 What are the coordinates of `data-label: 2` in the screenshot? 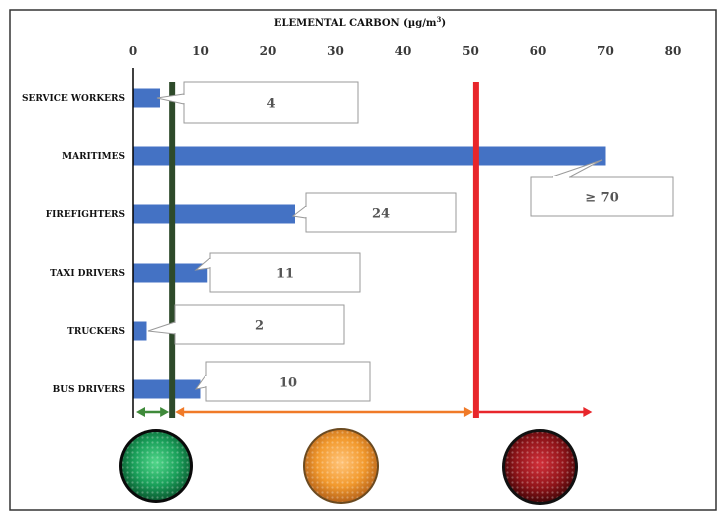 It's located at (259, 326).